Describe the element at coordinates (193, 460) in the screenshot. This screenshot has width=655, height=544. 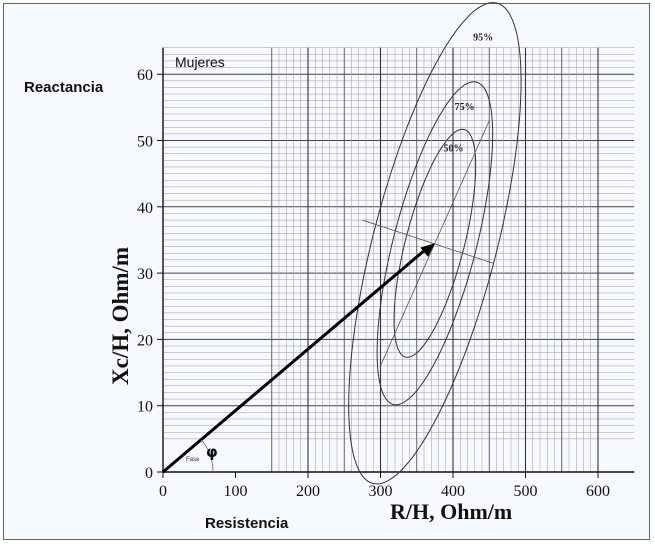
I see `angle-caption: Fase` at that location.